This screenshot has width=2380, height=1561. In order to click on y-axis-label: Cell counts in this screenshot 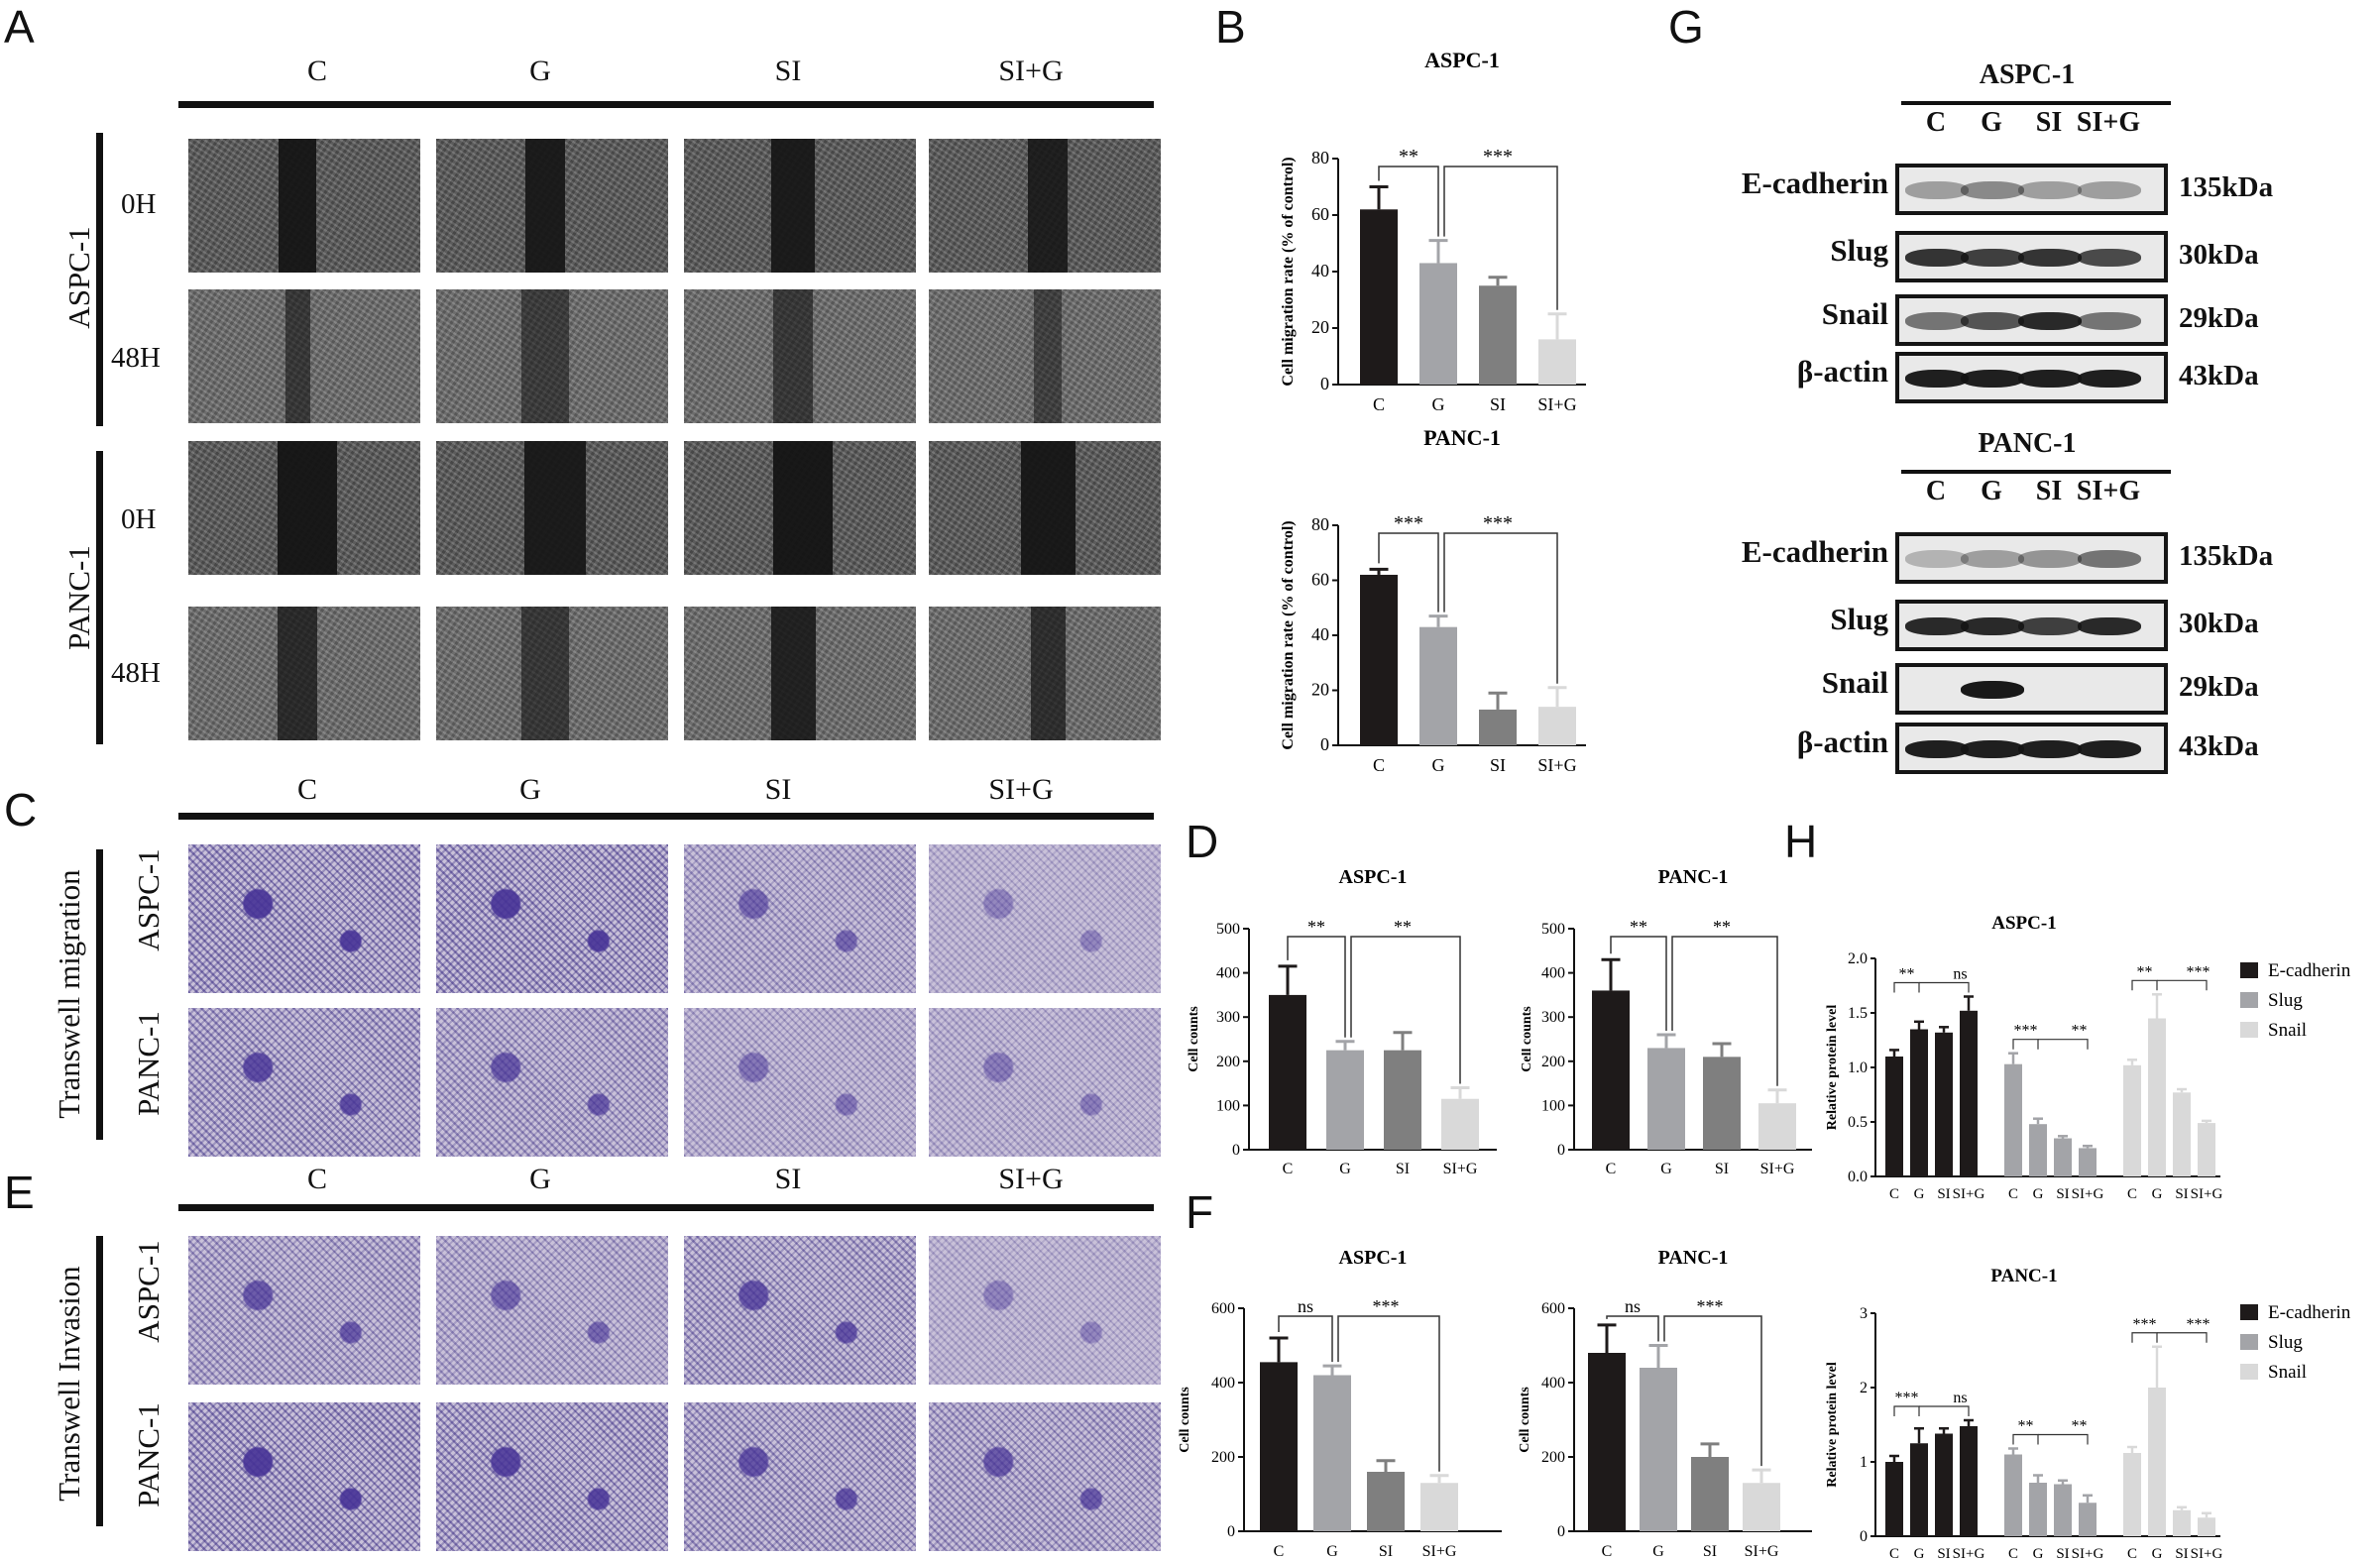, I will do `click(1194, 1039)`.